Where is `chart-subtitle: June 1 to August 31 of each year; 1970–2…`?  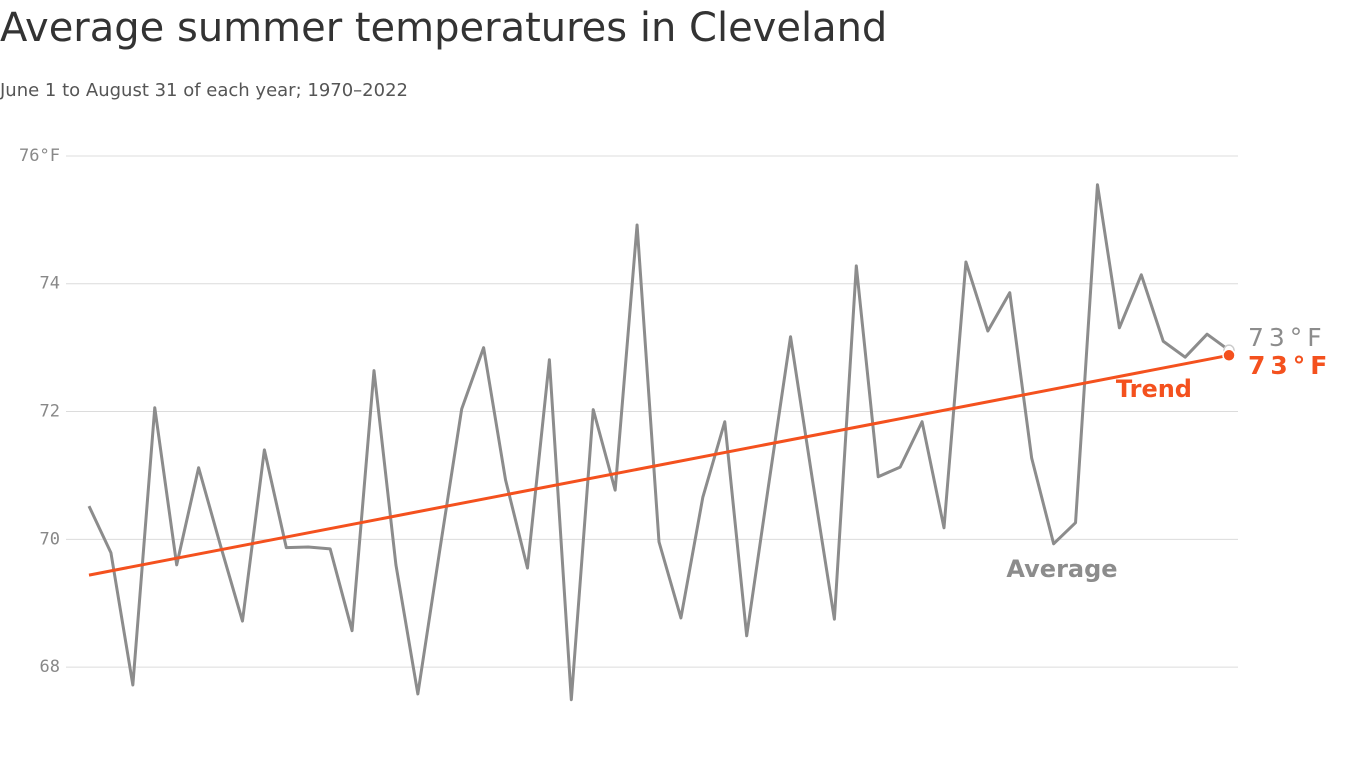 chart-subtitle: June 1 to August 31 of each year; 1970–2… is located at coordinates (204, 90).